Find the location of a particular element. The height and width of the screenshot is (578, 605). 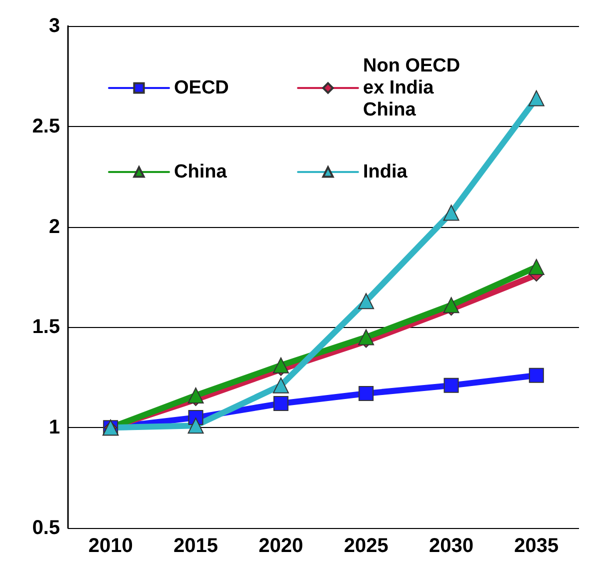

legend-label: Non OECD ex India China is located at coordinates (414, 88).